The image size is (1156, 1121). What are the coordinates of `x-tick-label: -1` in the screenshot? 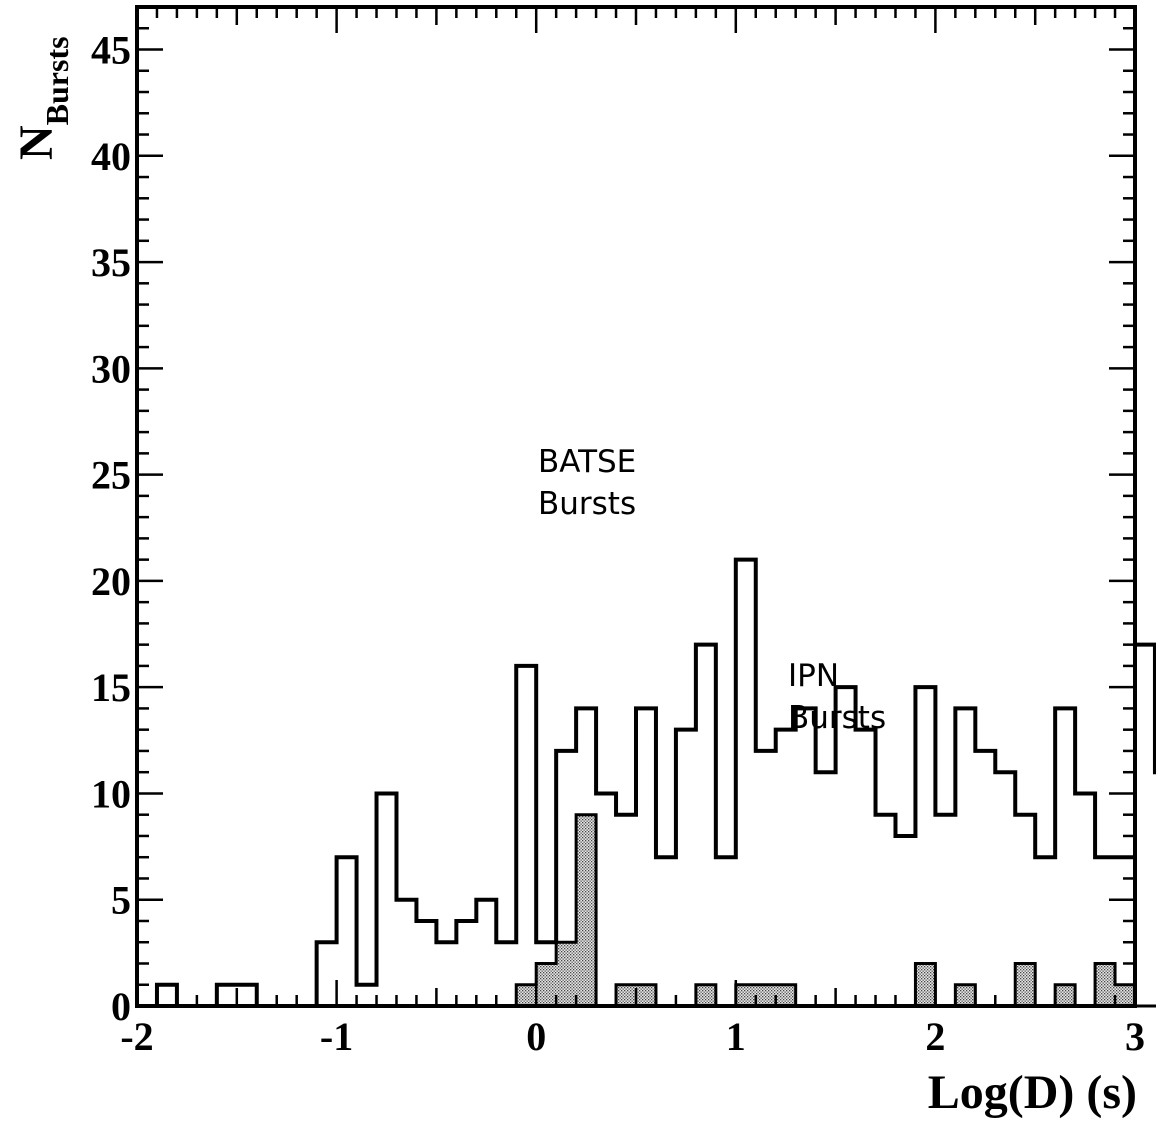 It's located at (336, 1036).